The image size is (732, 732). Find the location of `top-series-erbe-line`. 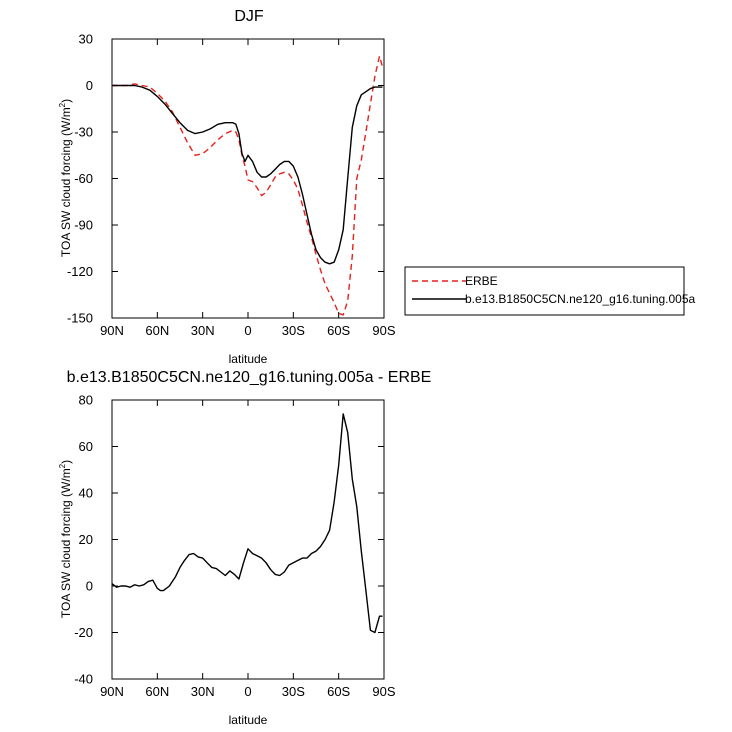

top-series-erbe-line is located at coordinates (248, 185).